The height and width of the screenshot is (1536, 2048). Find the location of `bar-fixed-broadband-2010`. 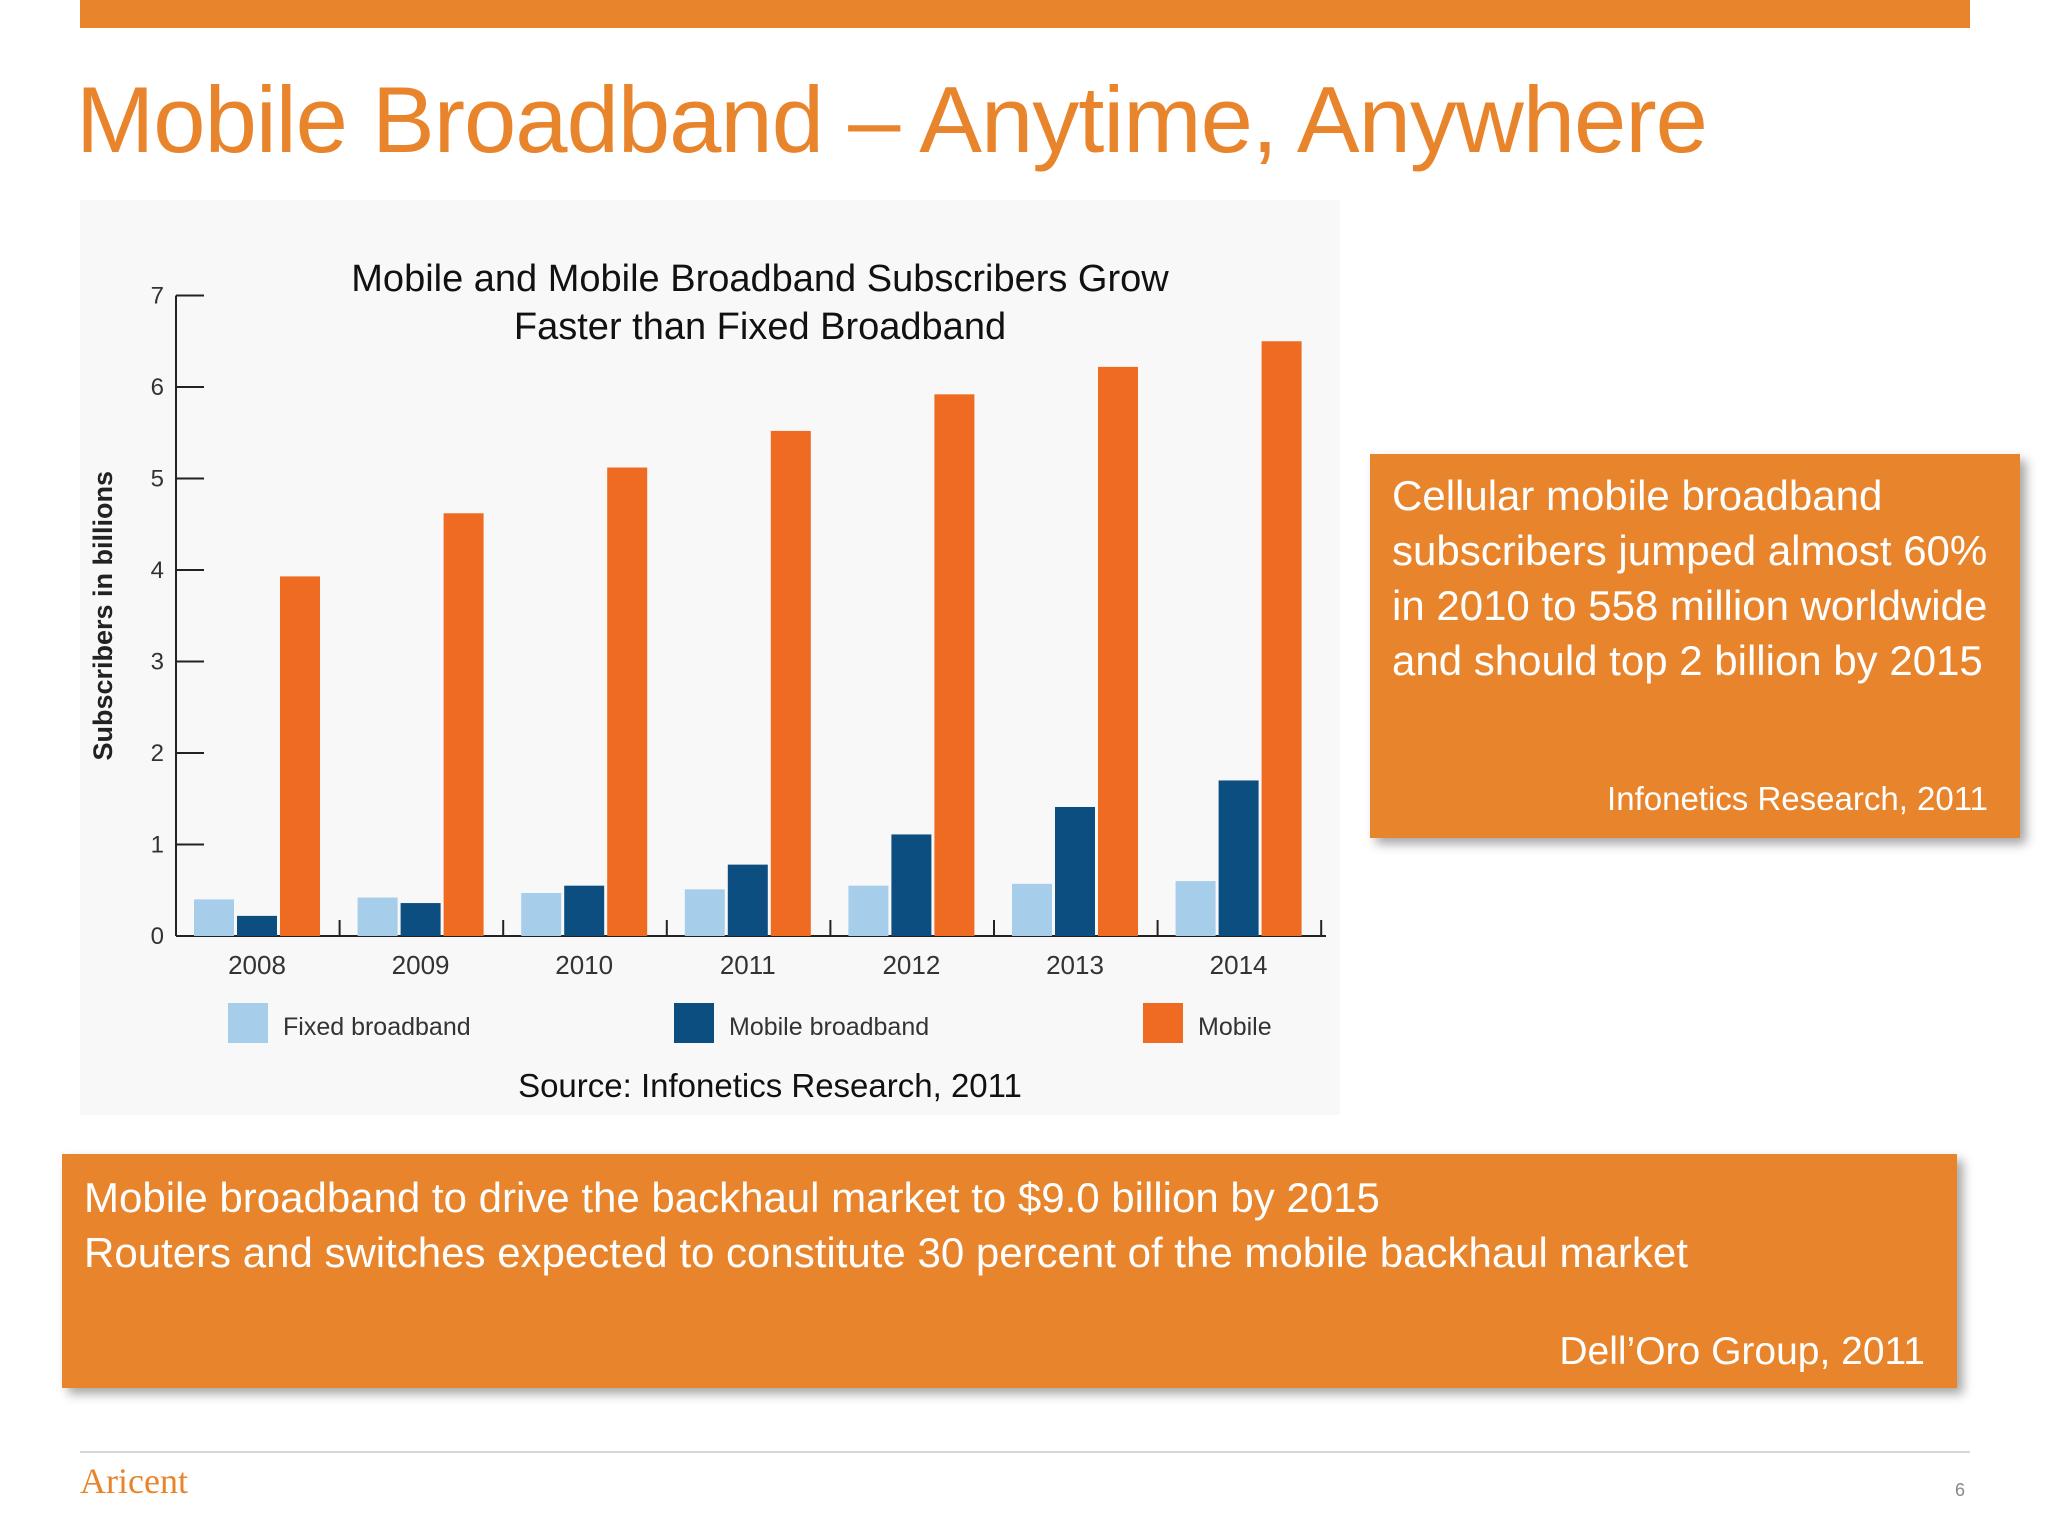

bar-fixed-broadband-2010 is located at coordinates (541, 914).